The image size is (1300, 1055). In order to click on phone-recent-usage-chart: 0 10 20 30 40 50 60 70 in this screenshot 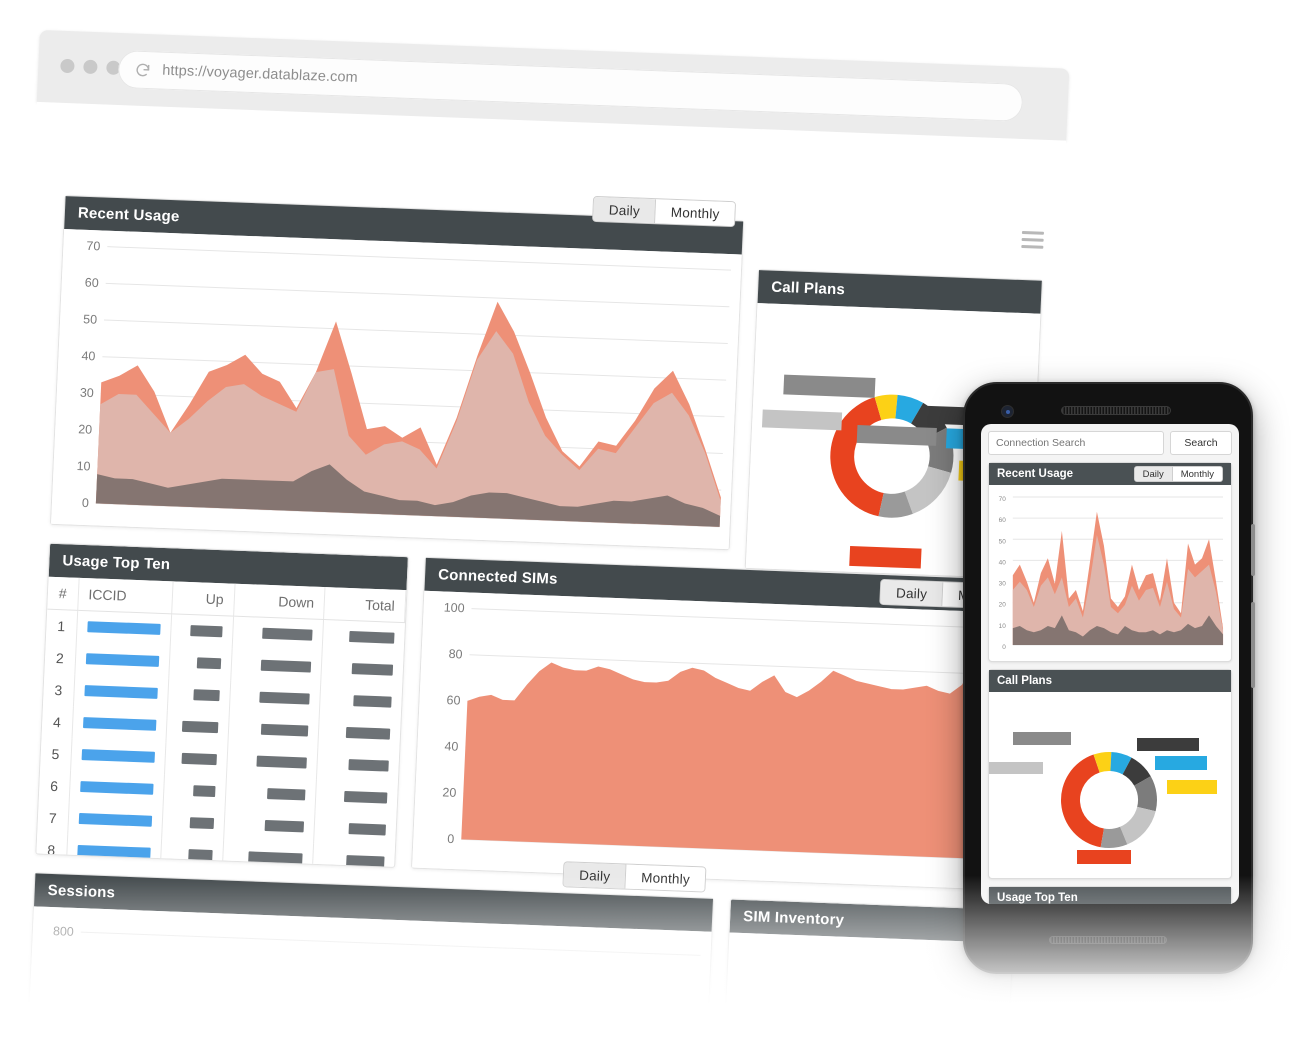, I will do `click(1109, 574)`.